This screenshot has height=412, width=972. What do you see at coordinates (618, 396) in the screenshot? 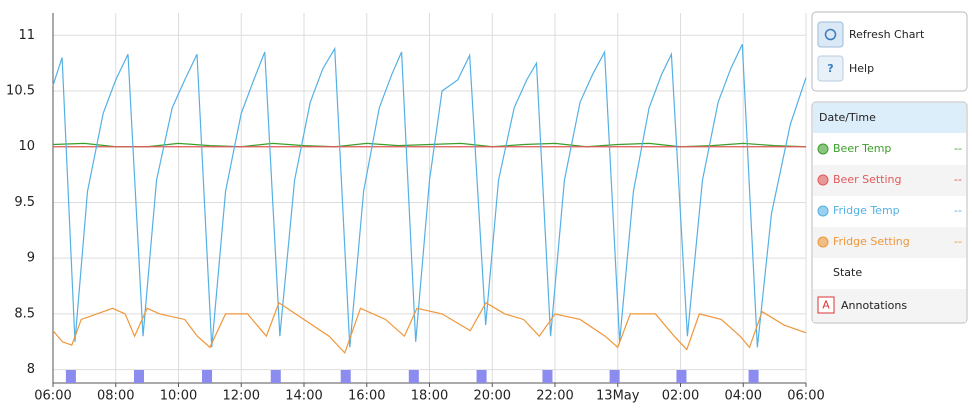
I see `x-tick-label: 13May` at bounding box center [618, 396].